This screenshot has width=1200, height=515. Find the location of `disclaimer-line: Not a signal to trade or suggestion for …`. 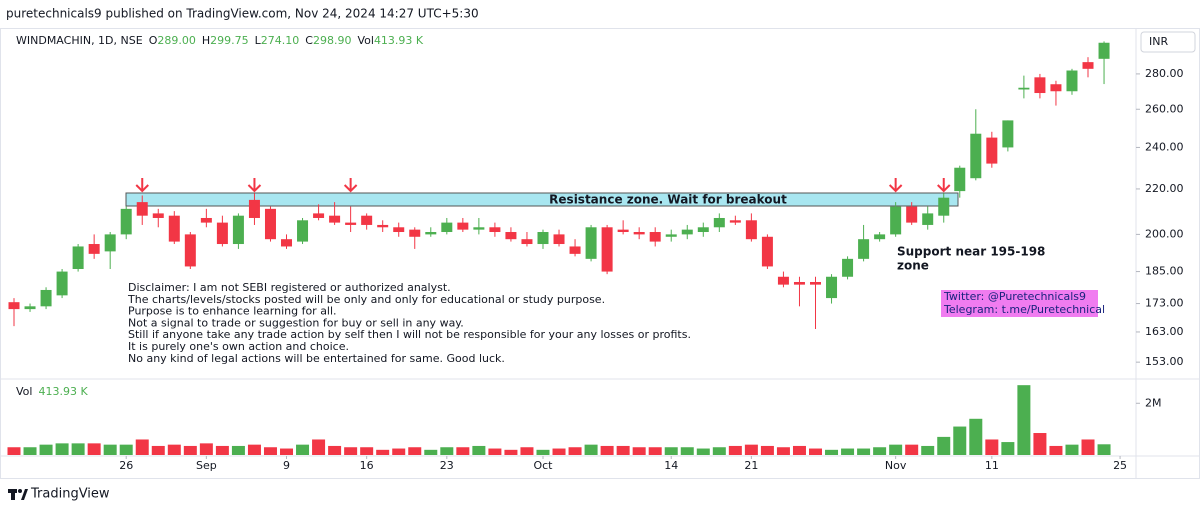

disclaimer-line: Not a signal to trade or suggestion for … is located at coordinates (296, 322).